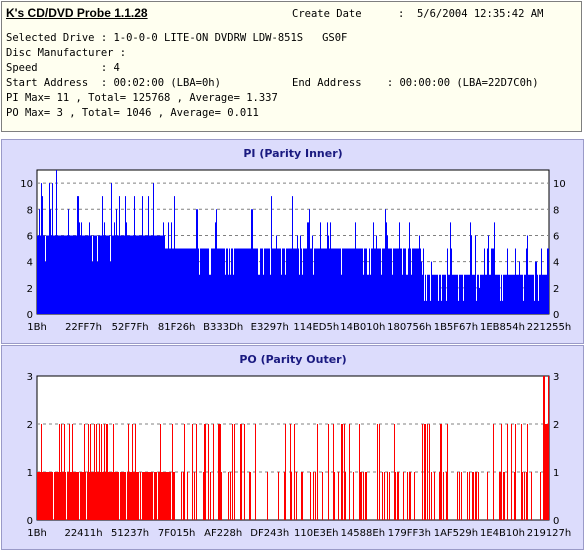 The width and height of the screenshot is (585, 551). Describe the element at coordinates (223, 327) in the screenshot. I see `x-tick-label: B333Dh` at that location.